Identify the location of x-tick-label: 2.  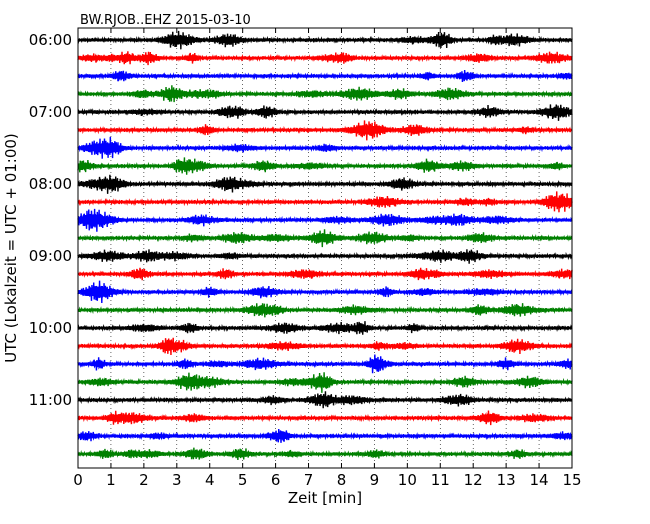
(144, 480).